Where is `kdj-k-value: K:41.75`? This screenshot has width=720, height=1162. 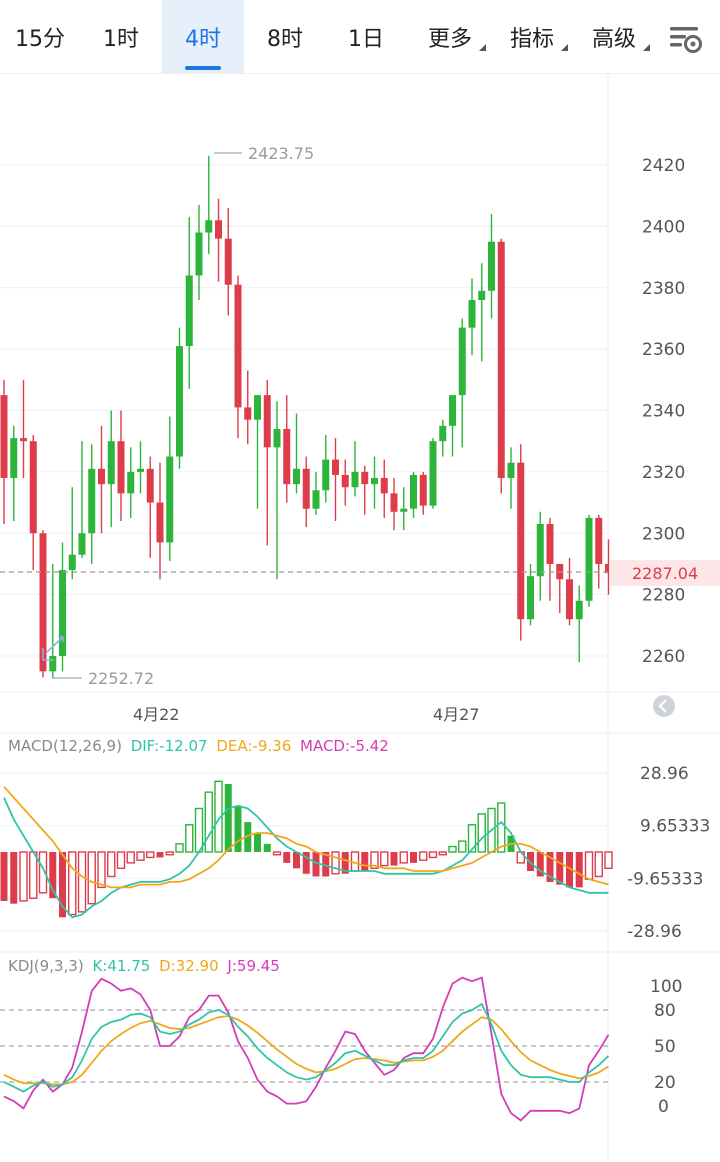
kdj-k-value: K:41.75 is located at coordinates (121, 966).